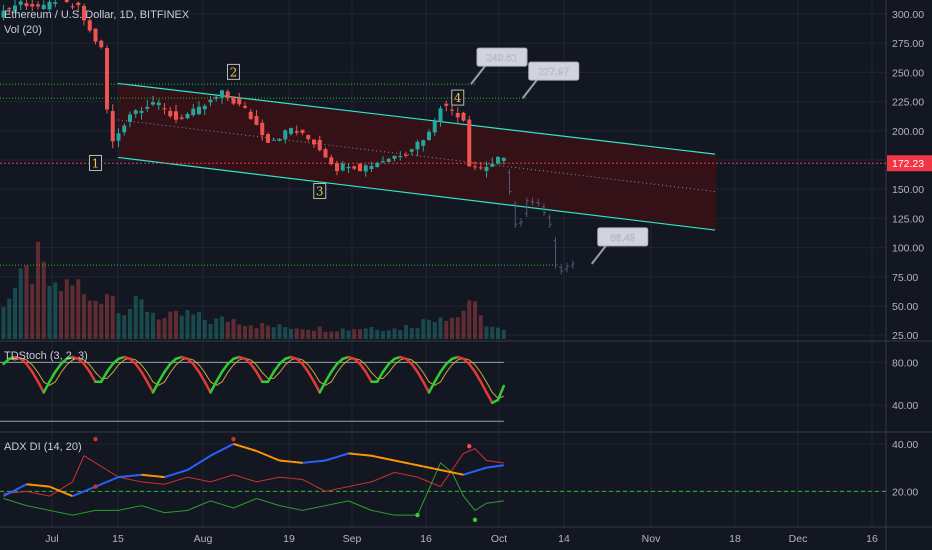 The height and width of the screenshot is (550, 932). What do you see at coordinates (908, 15) in the screenshot?
I see `y-tick-label: 300.00` at bounding box center [908, 15].